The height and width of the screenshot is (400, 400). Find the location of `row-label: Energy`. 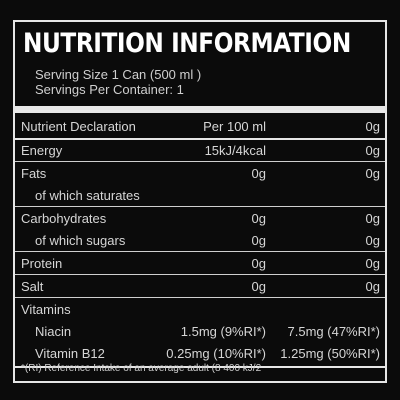

row-label: Energy is located at coordinates (42, 150).